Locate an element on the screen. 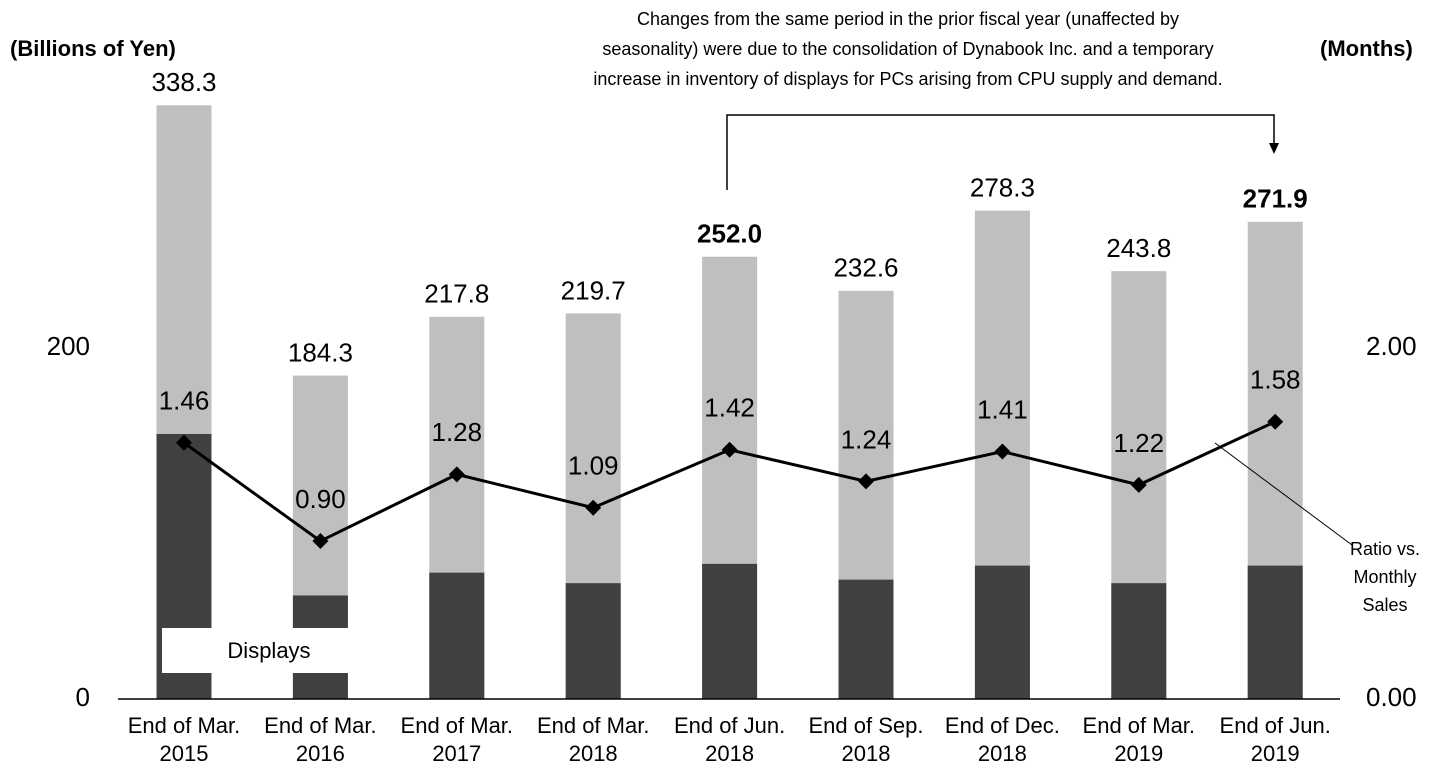 The height and width of the screenshot is (769, 1451). arrow-head is located at coordinates (1274, 148).